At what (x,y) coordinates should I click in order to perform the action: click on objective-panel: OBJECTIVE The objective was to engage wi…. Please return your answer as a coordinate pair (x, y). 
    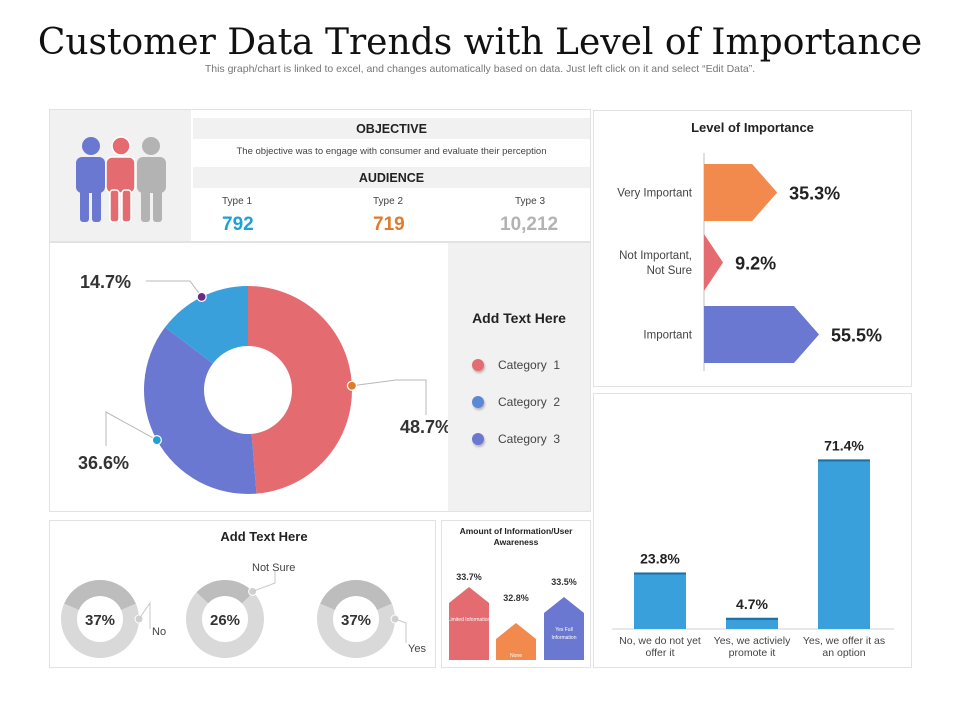
    Looking at the image, I should click on (320, 175).